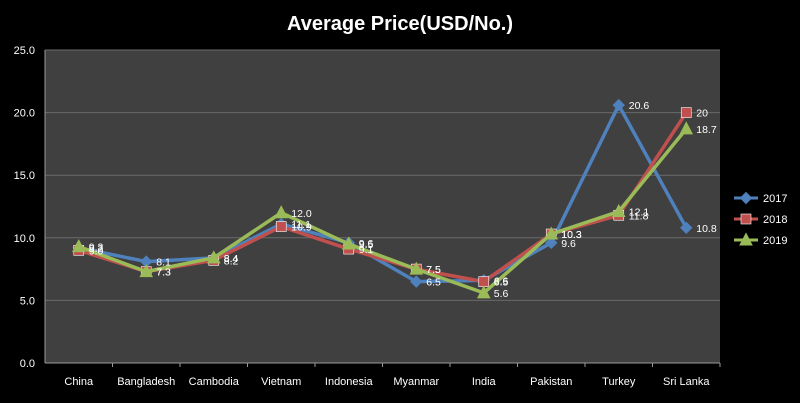 The height and width of the screenshot is (403, 800). I want to click on legend-item-2019: 2019, so click(760, 239).